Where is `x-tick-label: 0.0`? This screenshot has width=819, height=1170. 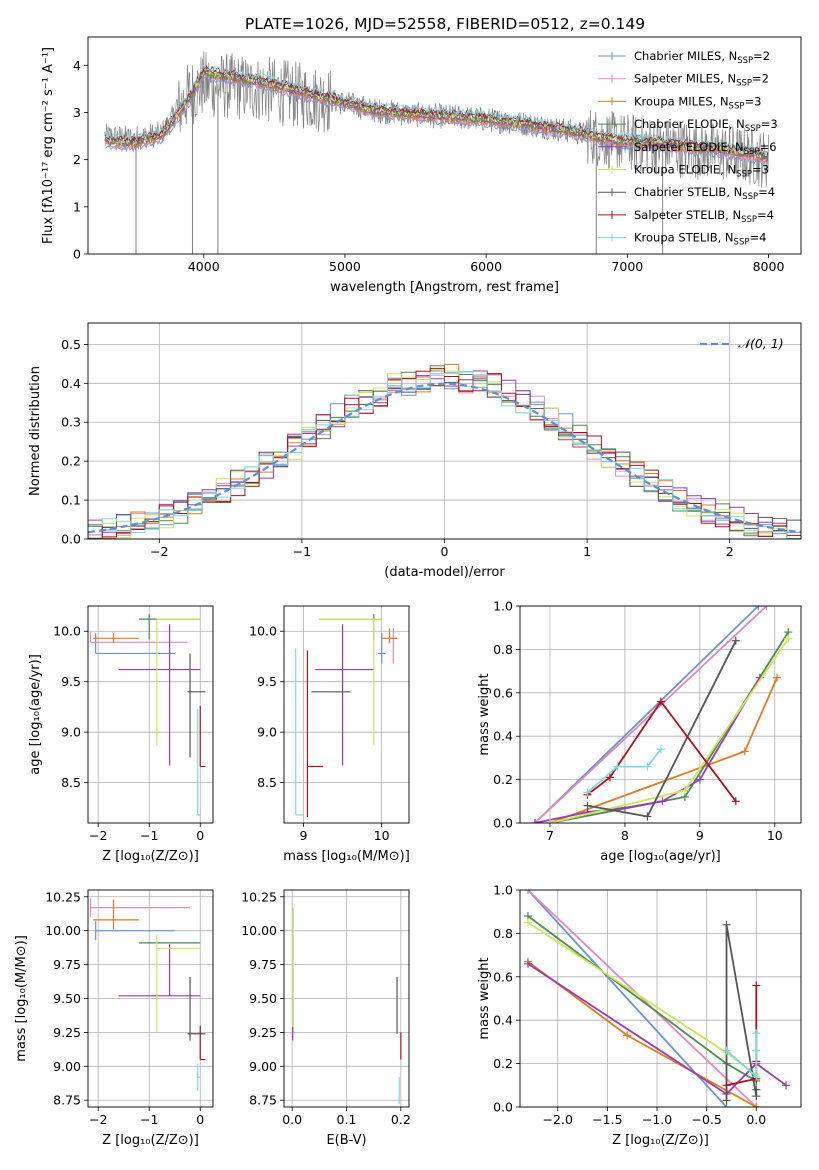 x-tick-label: 0.0 is located at coordinates (756, 1119).